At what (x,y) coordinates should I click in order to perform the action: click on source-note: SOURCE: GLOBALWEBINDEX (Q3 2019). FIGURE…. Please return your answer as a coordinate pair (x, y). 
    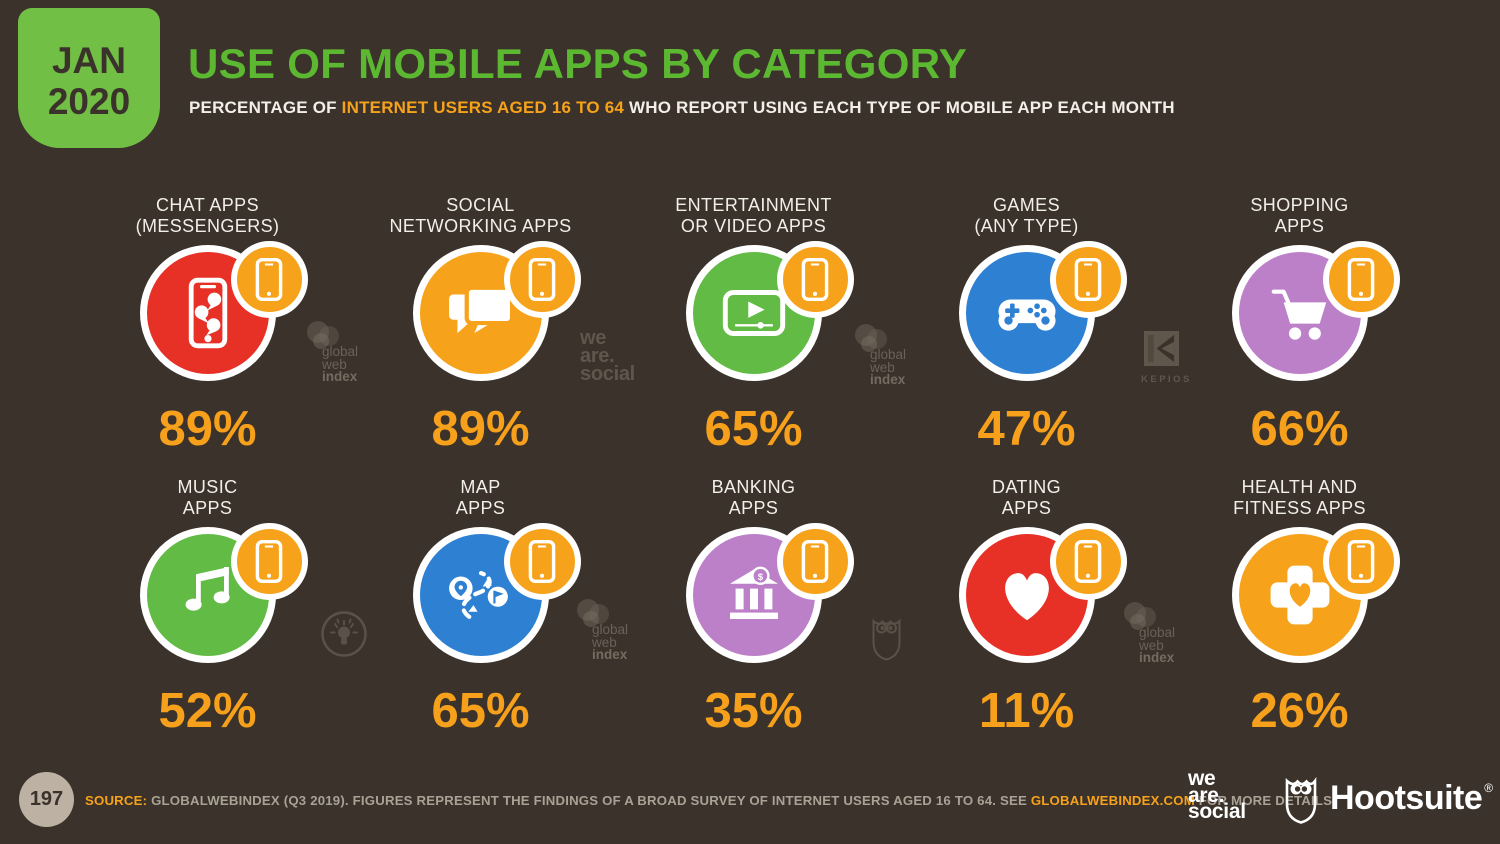
    Looking at the image, I should click on (710, 800).